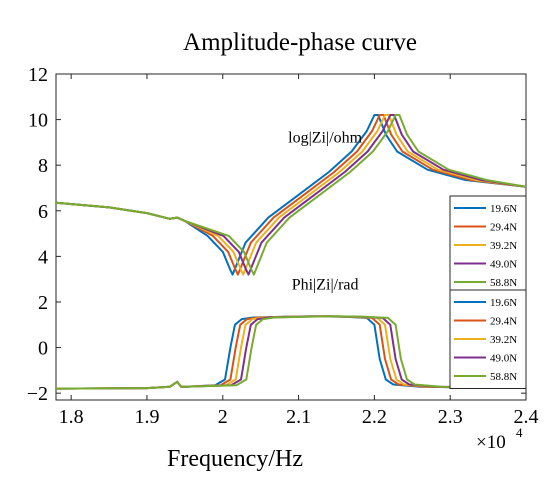 This screenshot has width=550, height=482. What do you see at coordinates (43, 349) in the screenshot?
I see `y-tick-label: 0` at bounding box center [43, 349].